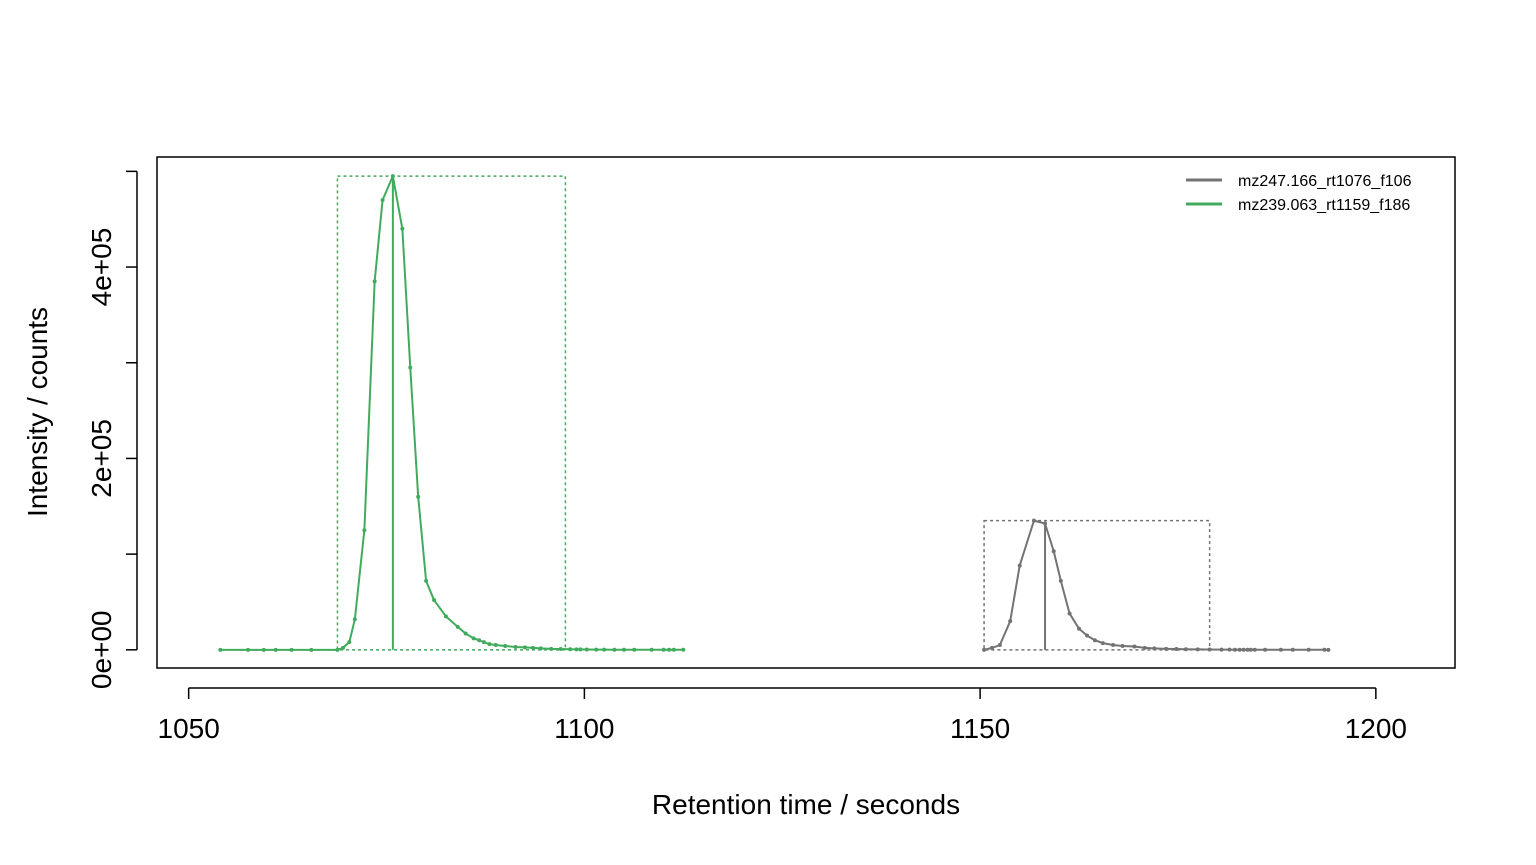  I want to click on y-tick-label: 4e+05, so click(101, 267).